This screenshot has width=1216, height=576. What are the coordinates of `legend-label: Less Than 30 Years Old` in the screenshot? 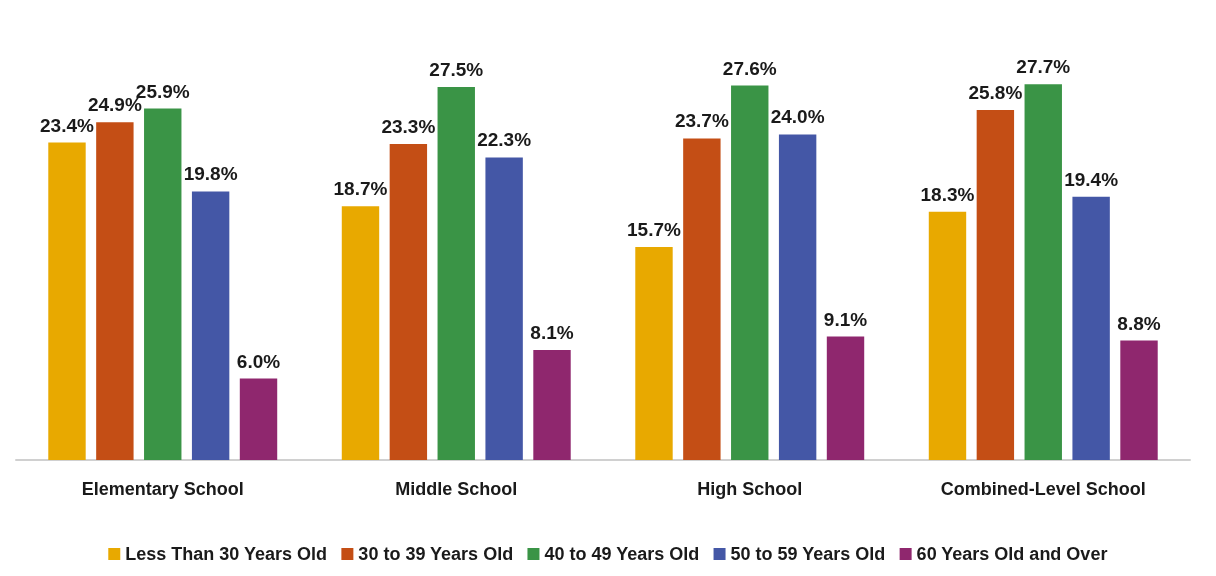 It's located at (226, 554).